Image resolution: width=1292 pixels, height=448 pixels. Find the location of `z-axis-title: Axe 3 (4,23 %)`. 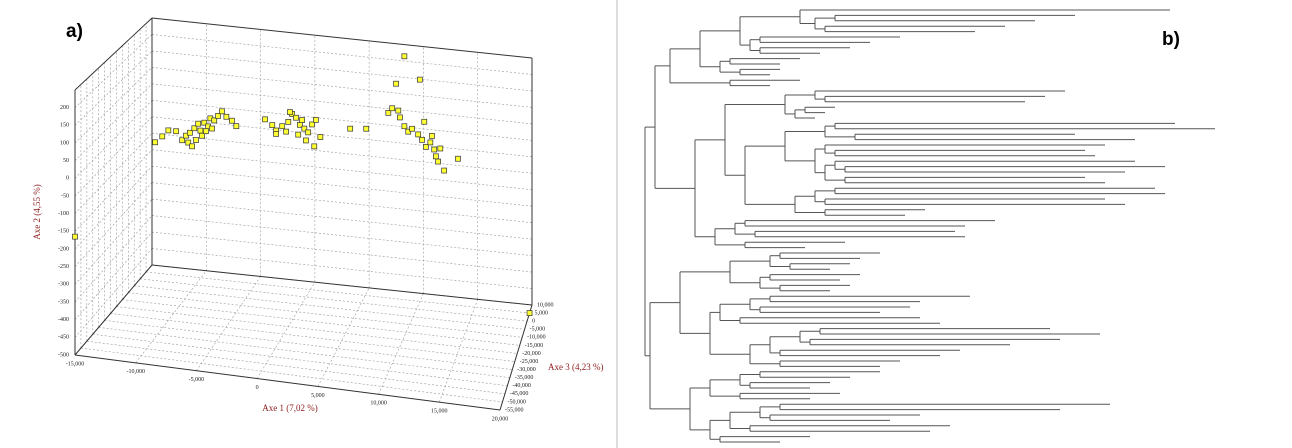

z-axis-title: Axe 3 (4,23 %) is located at coordinates (576, 367).